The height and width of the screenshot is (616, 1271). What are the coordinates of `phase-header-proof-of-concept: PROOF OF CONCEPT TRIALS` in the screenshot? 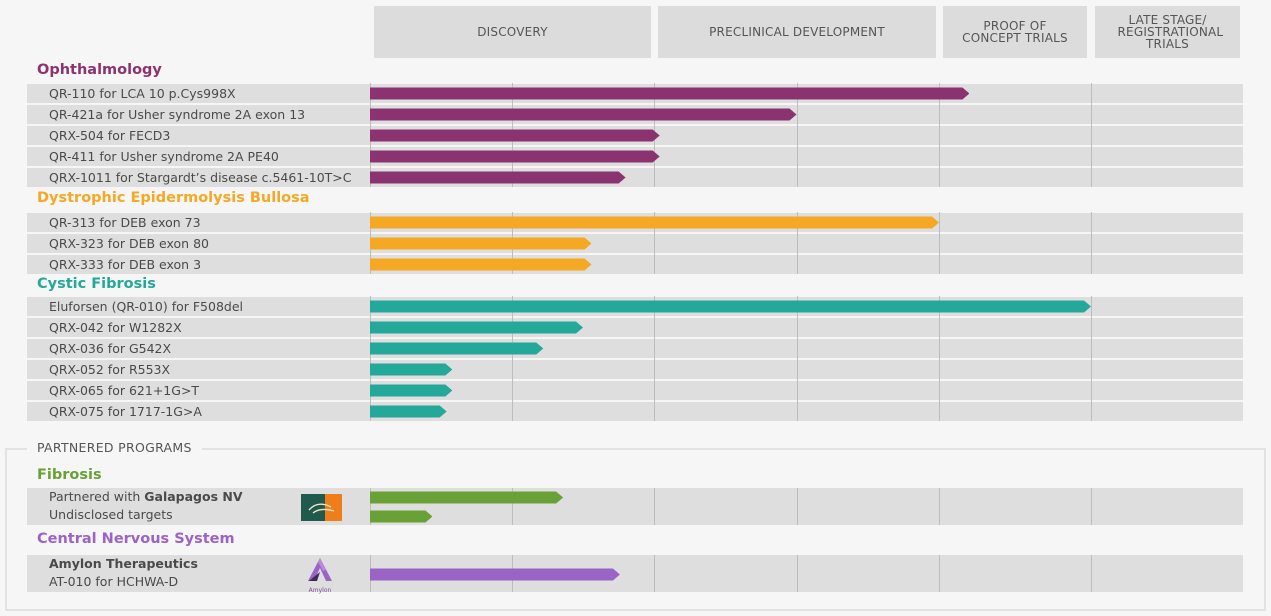 It's located at (1015, 32).